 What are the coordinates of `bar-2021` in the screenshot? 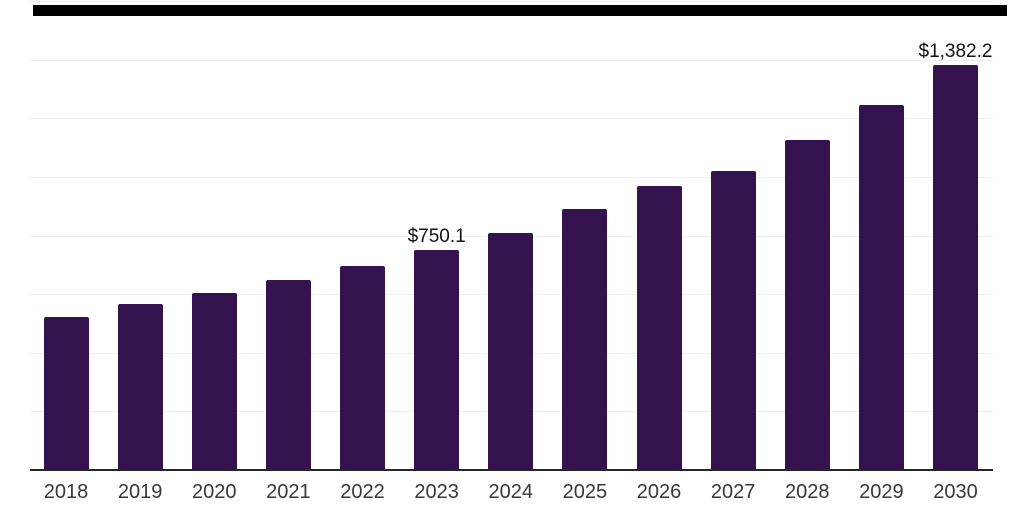 It's located at (288, 375).